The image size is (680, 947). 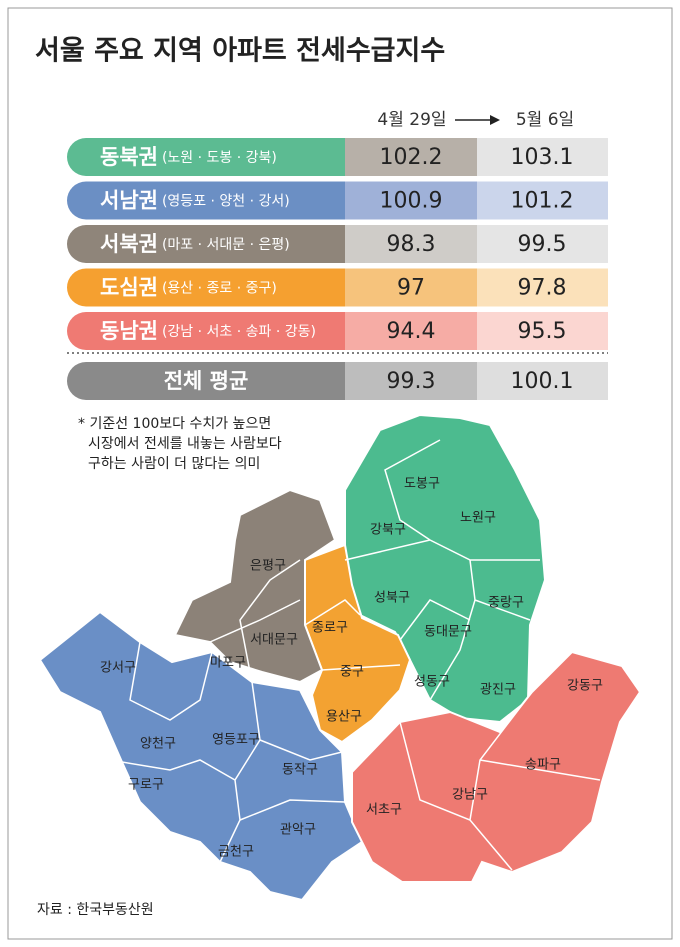 I want to click on district-label: 동작구, so click(x=300, y=770).